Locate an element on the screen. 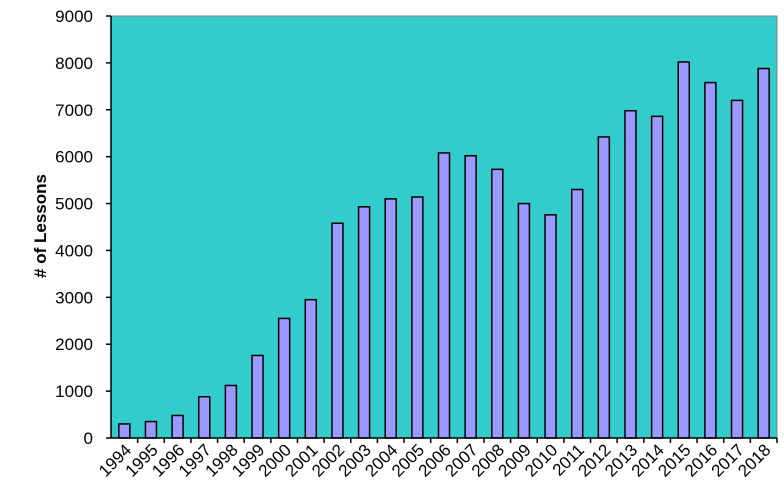 This screenshot has height=494, width=784. bar-2005 is located at coordinates (417, 317).